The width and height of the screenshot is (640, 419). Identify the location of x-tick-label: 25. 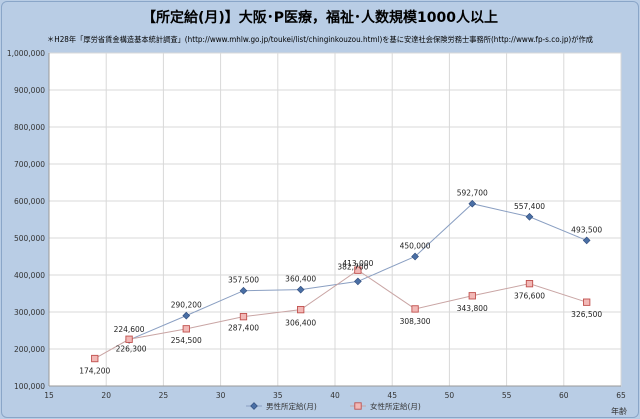
(164, 395).